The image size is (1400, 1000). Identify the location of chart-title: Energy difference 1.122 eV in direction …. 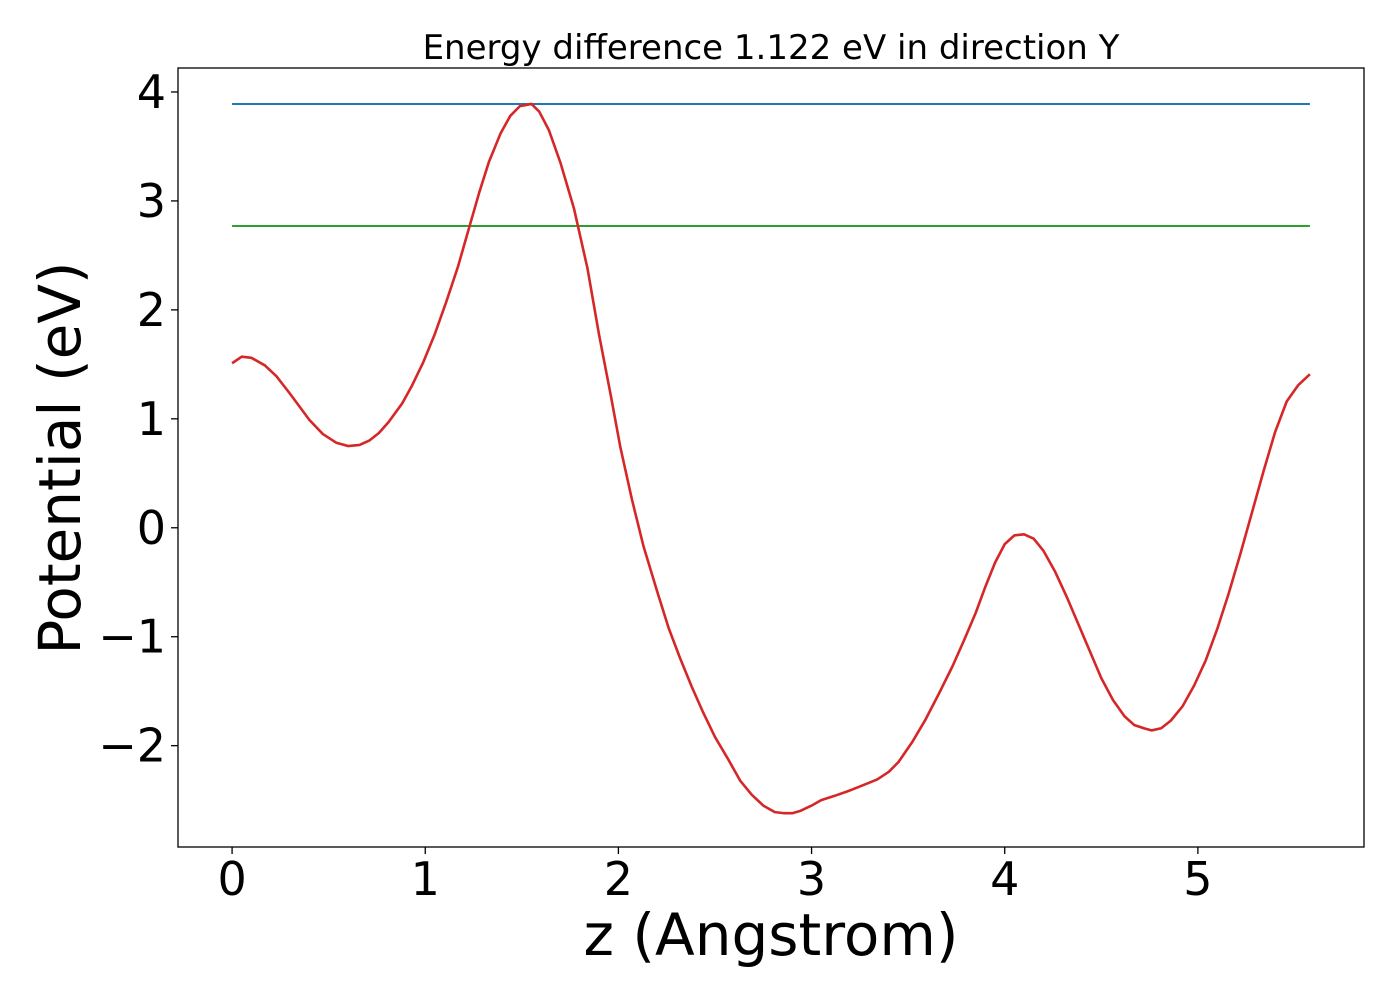
(771, 48).